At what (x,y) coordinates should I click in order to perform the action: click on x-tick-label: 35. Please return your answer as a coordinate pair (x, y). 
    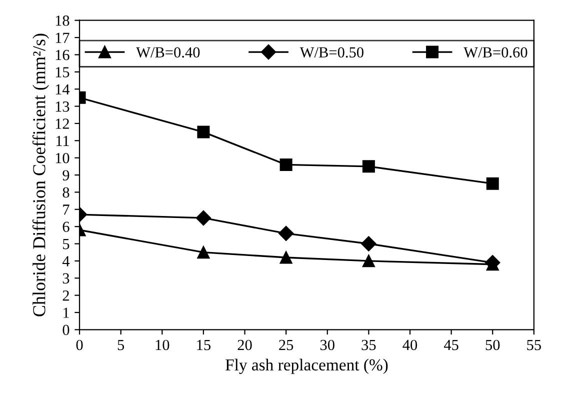
    Looking at the image, I should click on (369, 345).